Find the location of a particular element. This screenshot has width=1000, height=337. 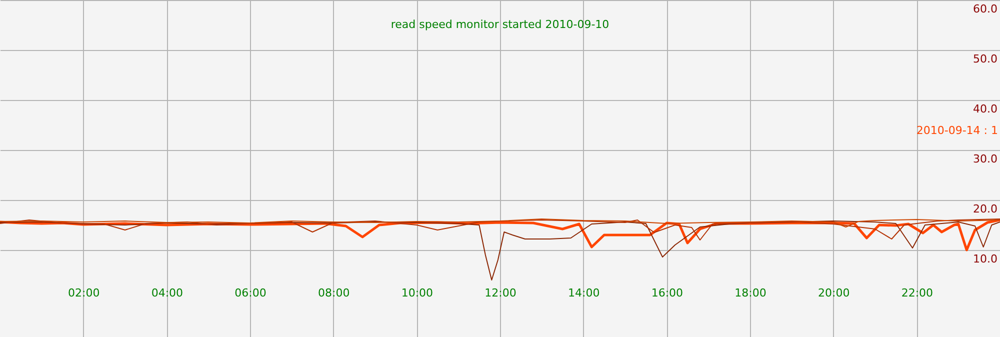

y-tick-label: 10.0 is located at coordinates (985, 259).